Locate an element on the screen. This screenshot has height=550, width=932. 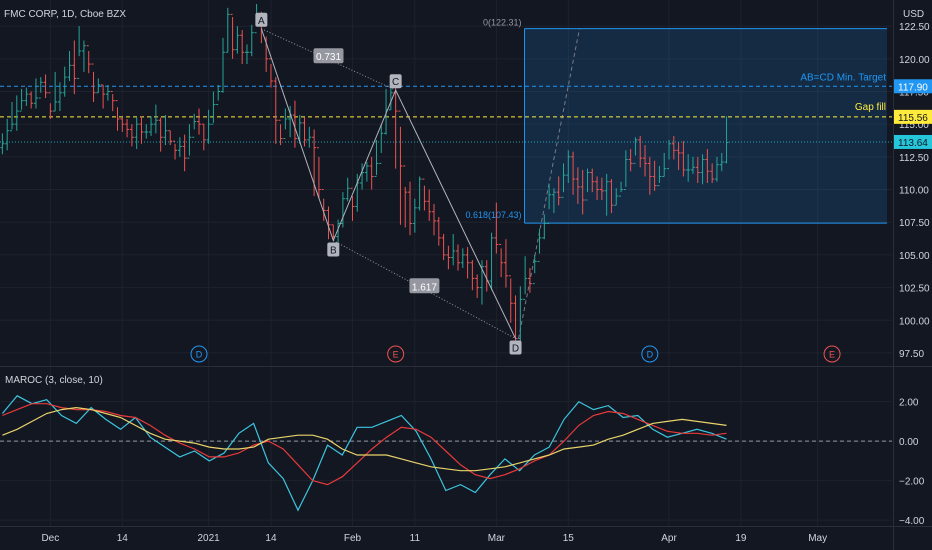
price-tick-label: 105.00 is located at coordinates (914, 256).